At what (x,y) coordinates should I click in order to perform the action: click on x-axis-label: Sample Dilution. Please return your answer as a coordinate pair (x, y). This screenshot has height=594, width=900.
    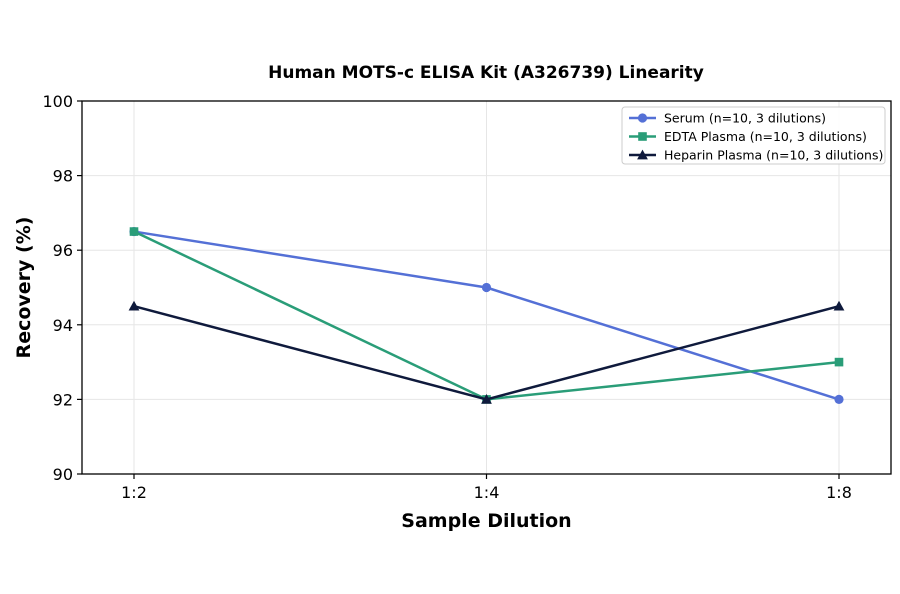
    Looking at the image, I should click on (486, 521).